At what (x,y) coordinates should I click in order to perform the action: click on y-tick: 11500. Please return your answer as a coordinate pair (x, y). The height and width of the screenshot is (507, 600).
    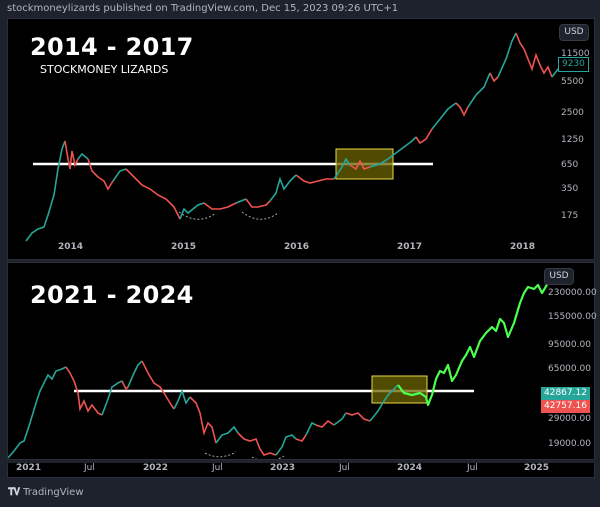
    Looking at the image, I should click on (575, 54).